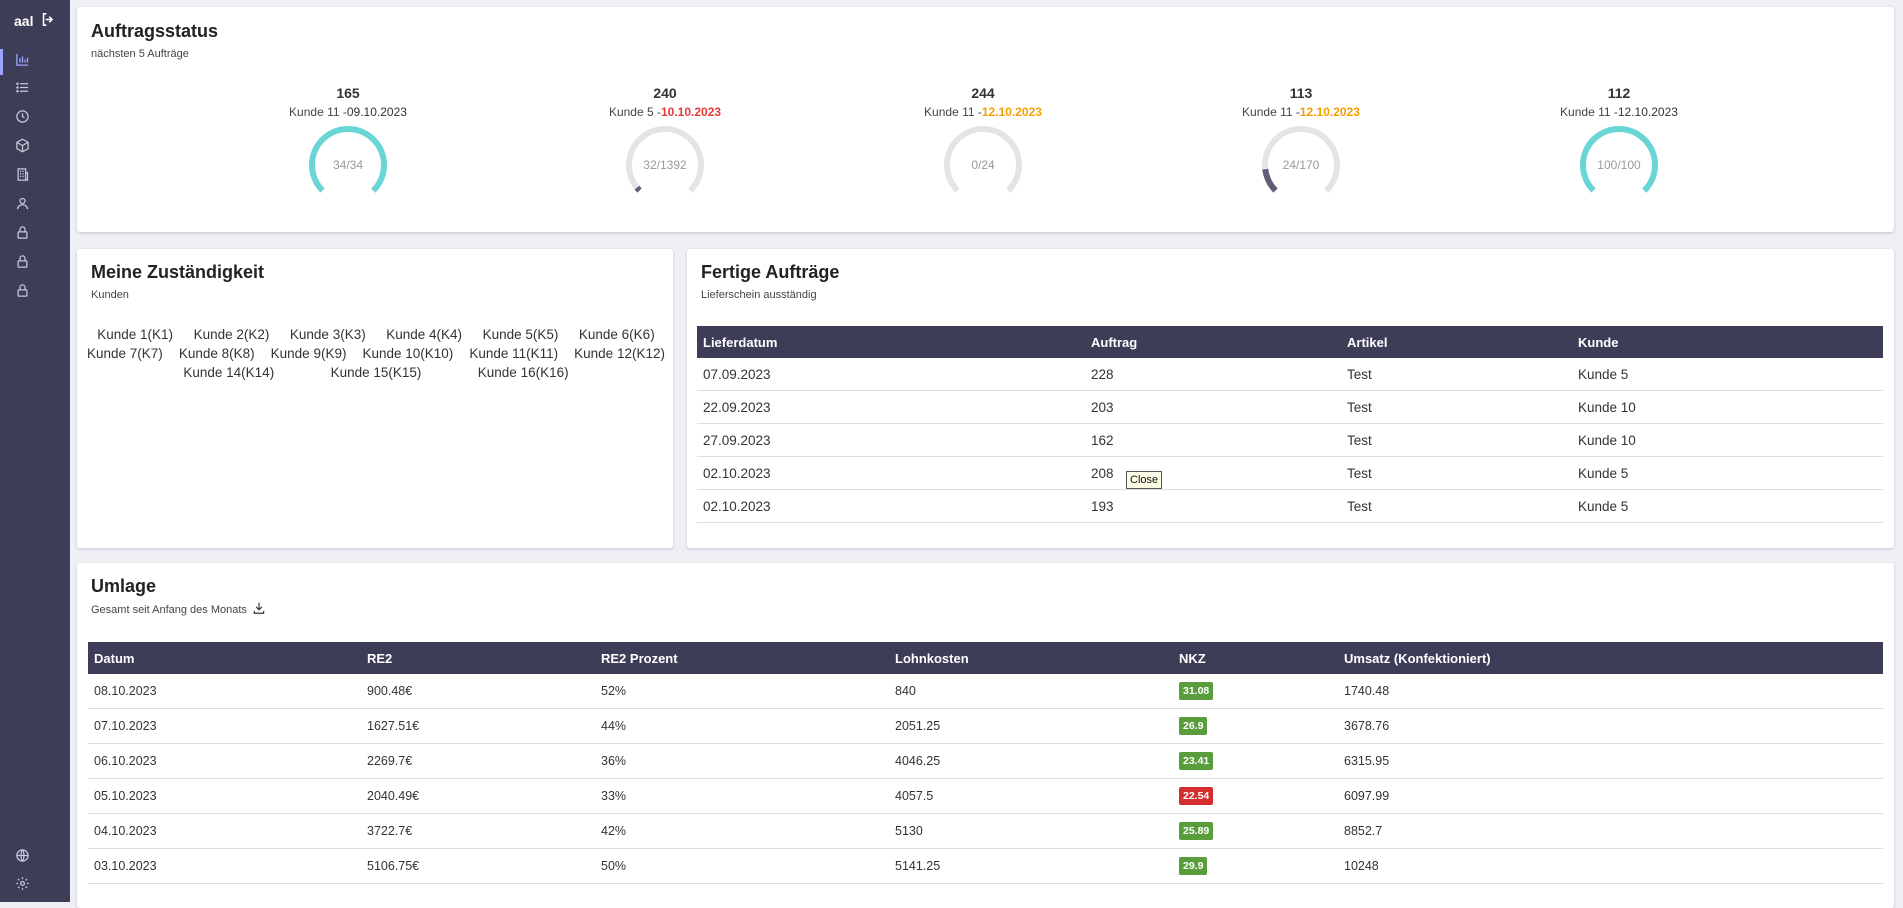 The width and height of the screenshot is (1903, 908). What do you see at coordinates (35, 206) in the screenshot?
I see `nav-item-users` at bounding box center [35, 206].